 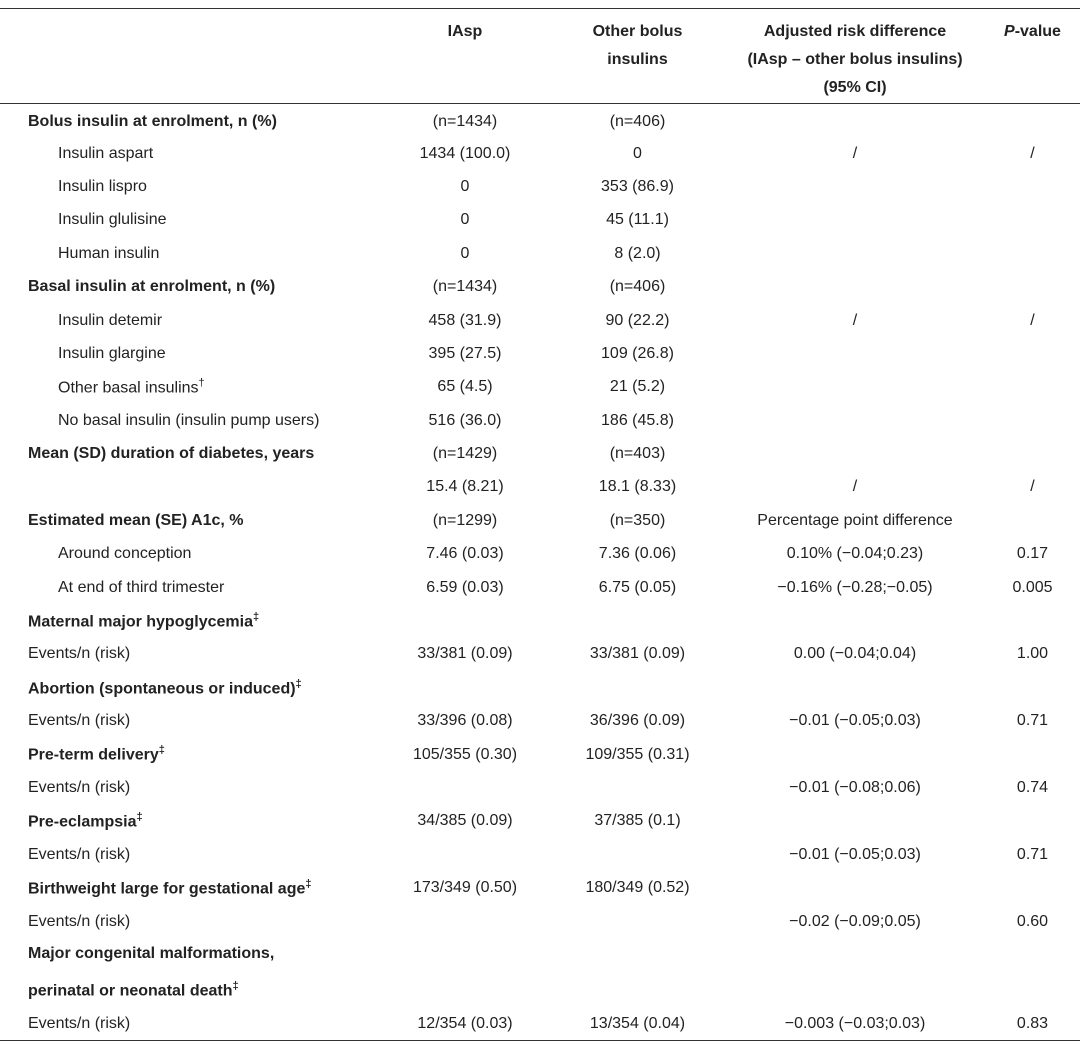 I want to click on cell-text: −0.01 (−0.05;0.03), so click(x=855, y=721).